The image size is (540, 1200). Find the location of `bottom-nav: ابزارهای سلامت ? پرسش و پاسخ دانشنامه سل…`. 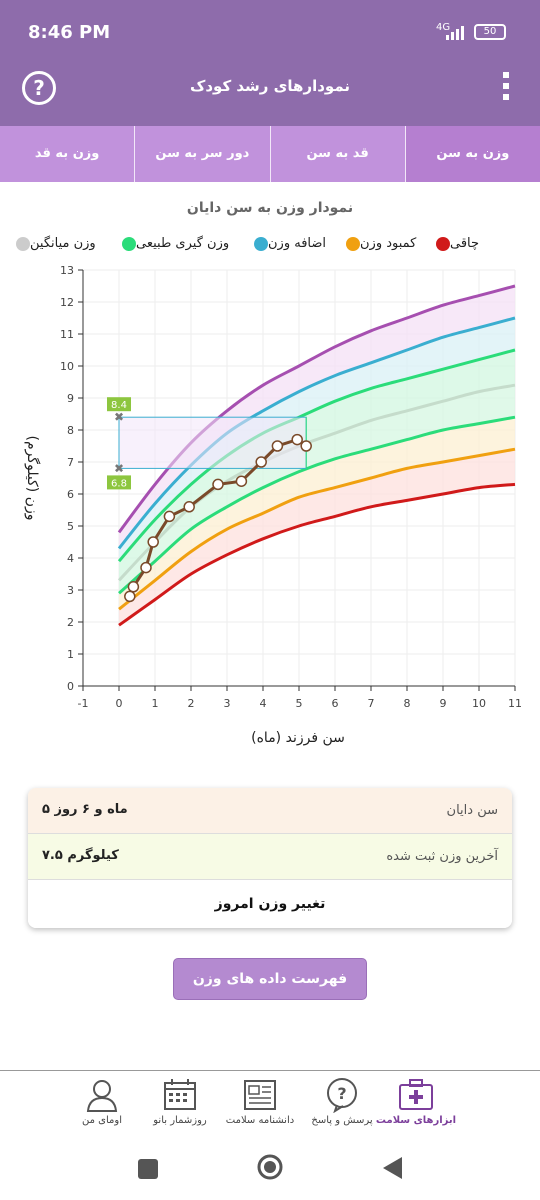

bottom-nav: ابزارهای سلامت ? پرسش و پاسخ دانشنامه سل… is located at coordinates (270, 1105).